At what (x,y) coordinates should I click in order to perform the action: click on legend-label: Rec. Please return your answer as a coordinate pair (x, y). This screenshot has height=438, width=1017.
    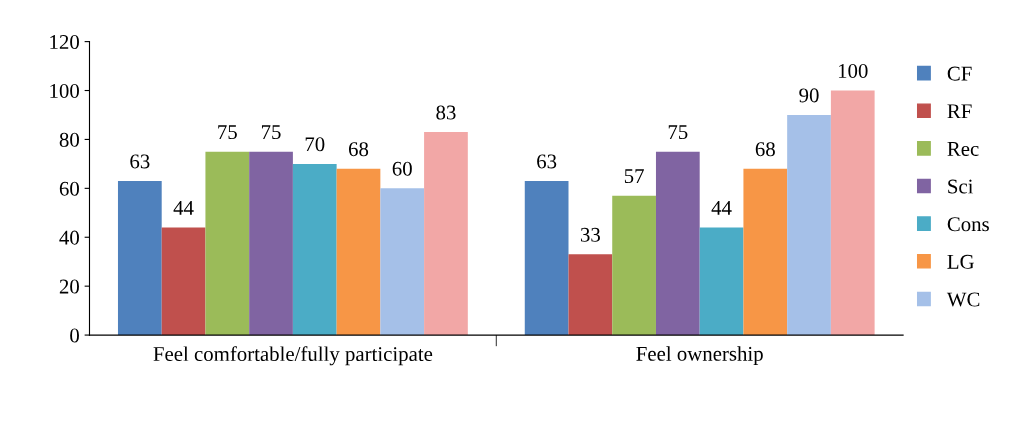
    Looking at the image, I should click on (963, 149).